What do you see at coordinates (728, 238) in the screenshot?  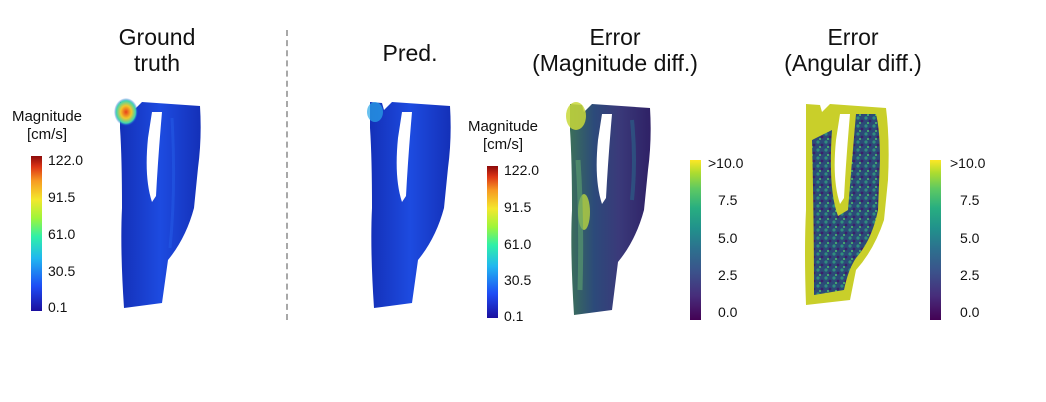 I see `colorbar-error-1-tick: 5.0` at bounding box center [728, 238].